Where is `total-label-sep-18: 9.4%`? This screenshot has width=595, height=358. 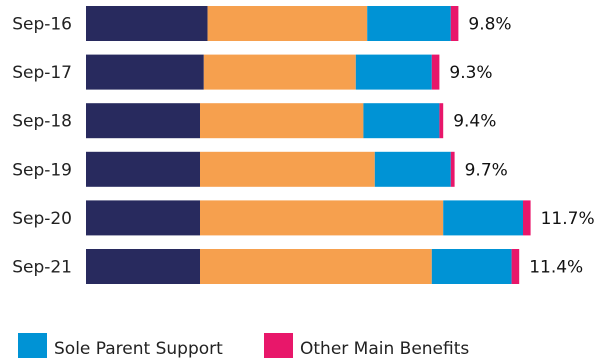 total-label-sep-18: 9.4% is located at coordinates (474, 122).